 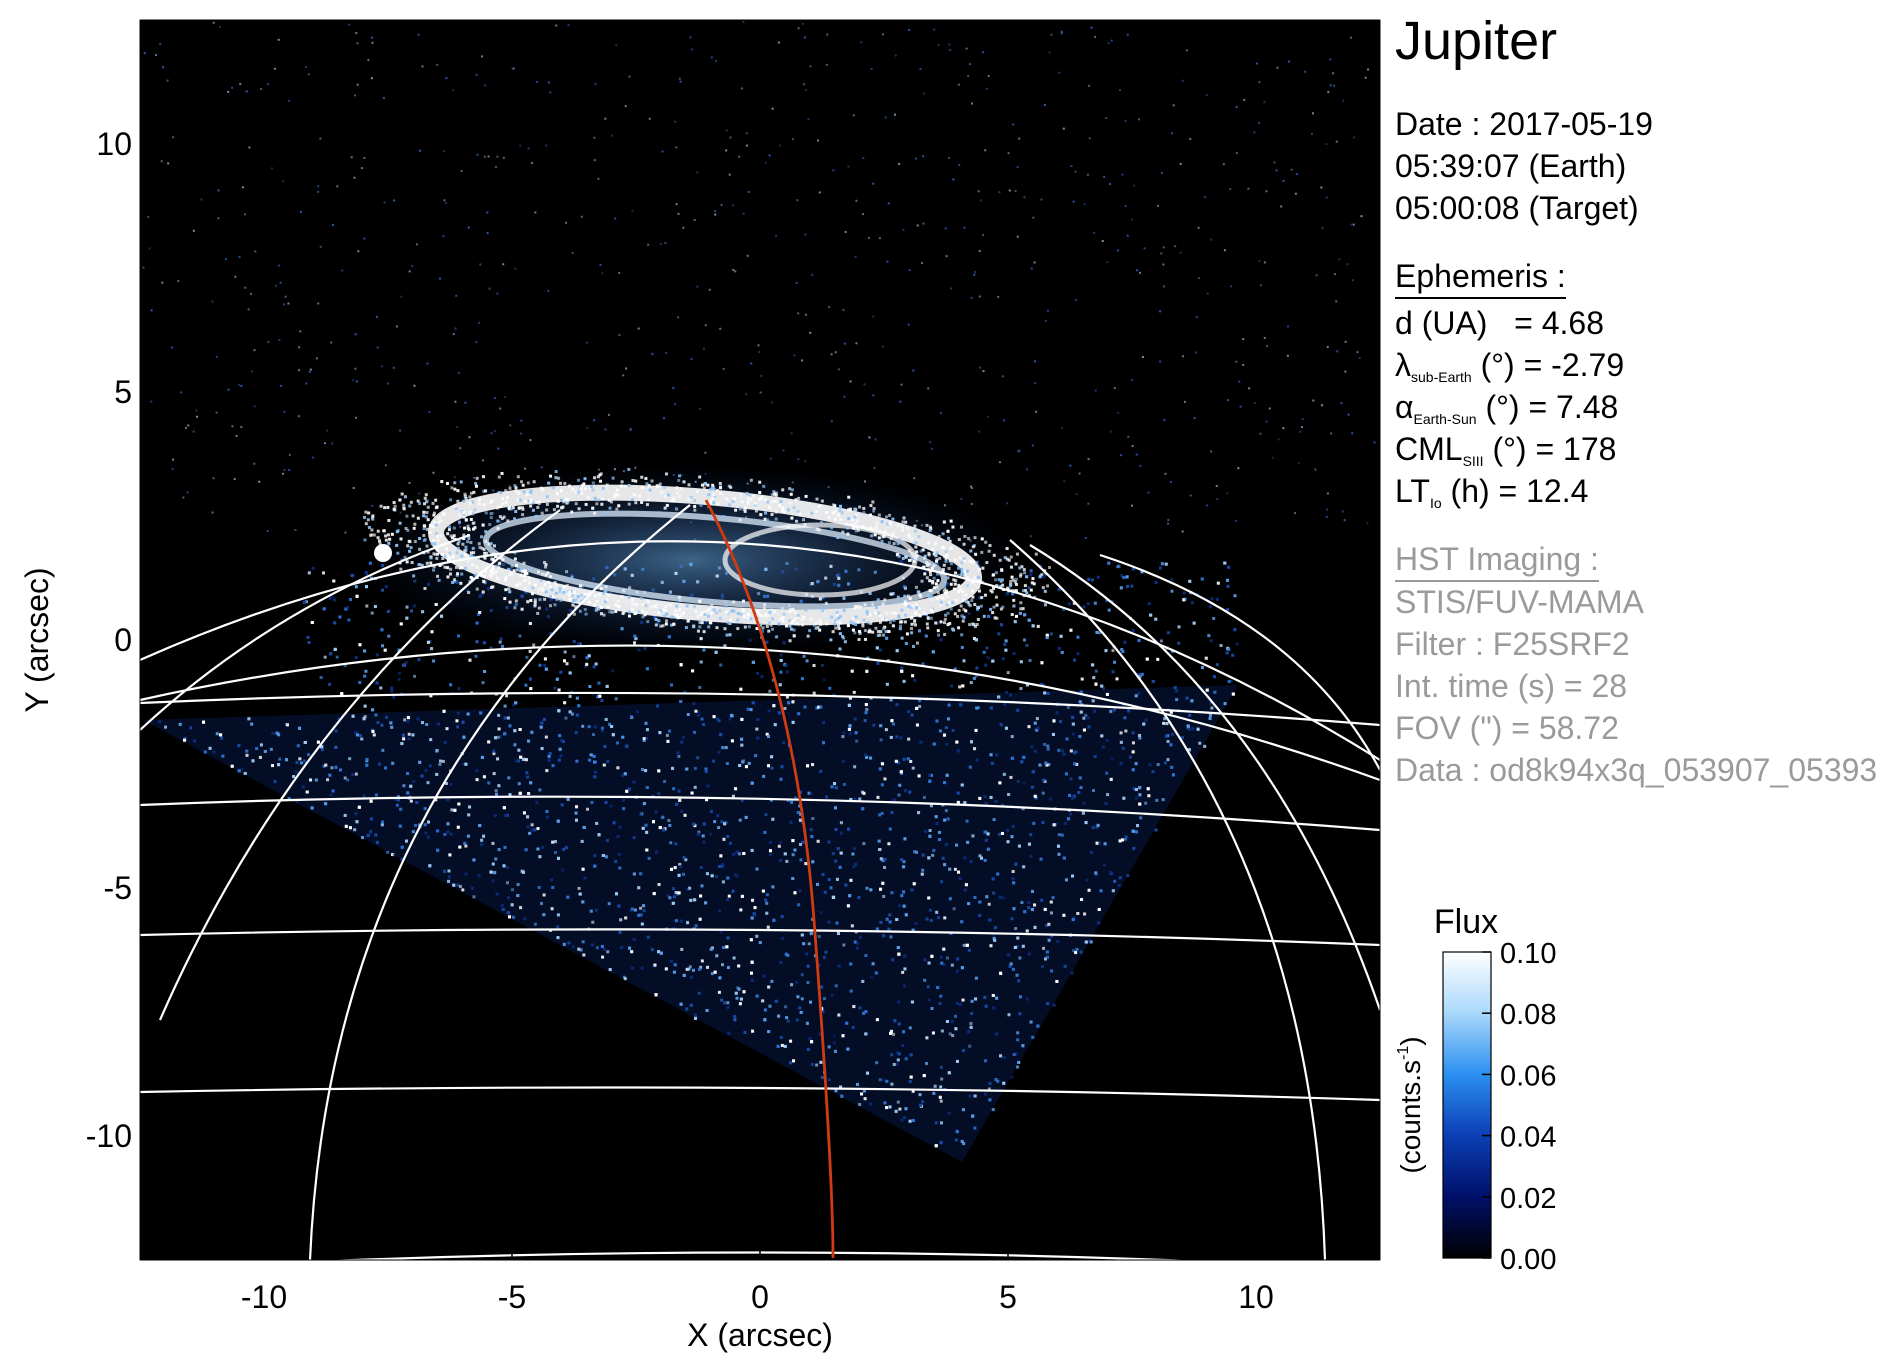 What do you see at coordinates (114, 144) in the screenshot?
I see `y-tick-label: 10` at bounding box center [114, 144].